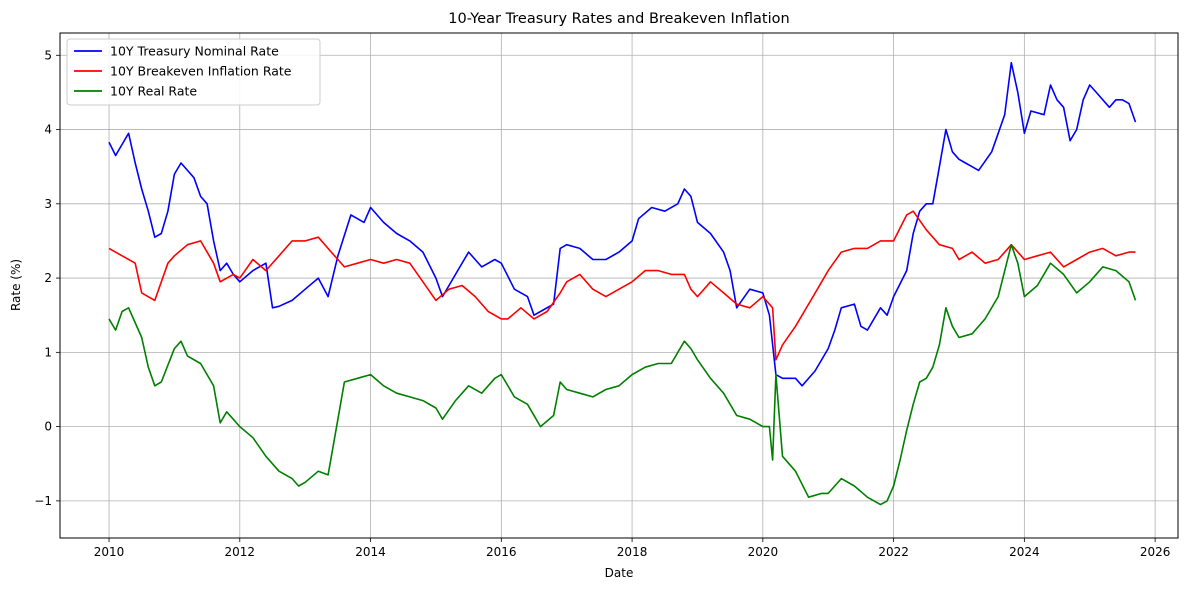  What do you see at coordinates (1155, 552) in the screenshot?
I see `x-tick-label: 2026` at bounding box center [1155, 552].